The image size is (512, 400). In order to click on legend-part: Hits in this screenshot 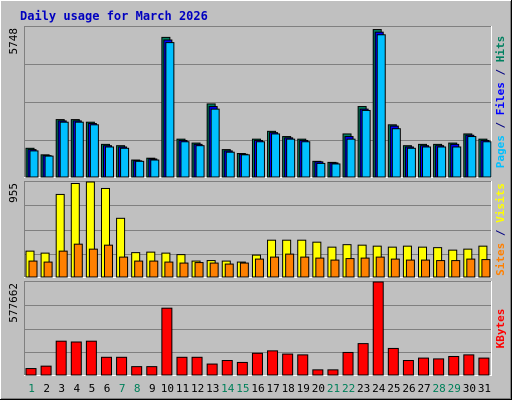, I will do `click(500, 49)`.